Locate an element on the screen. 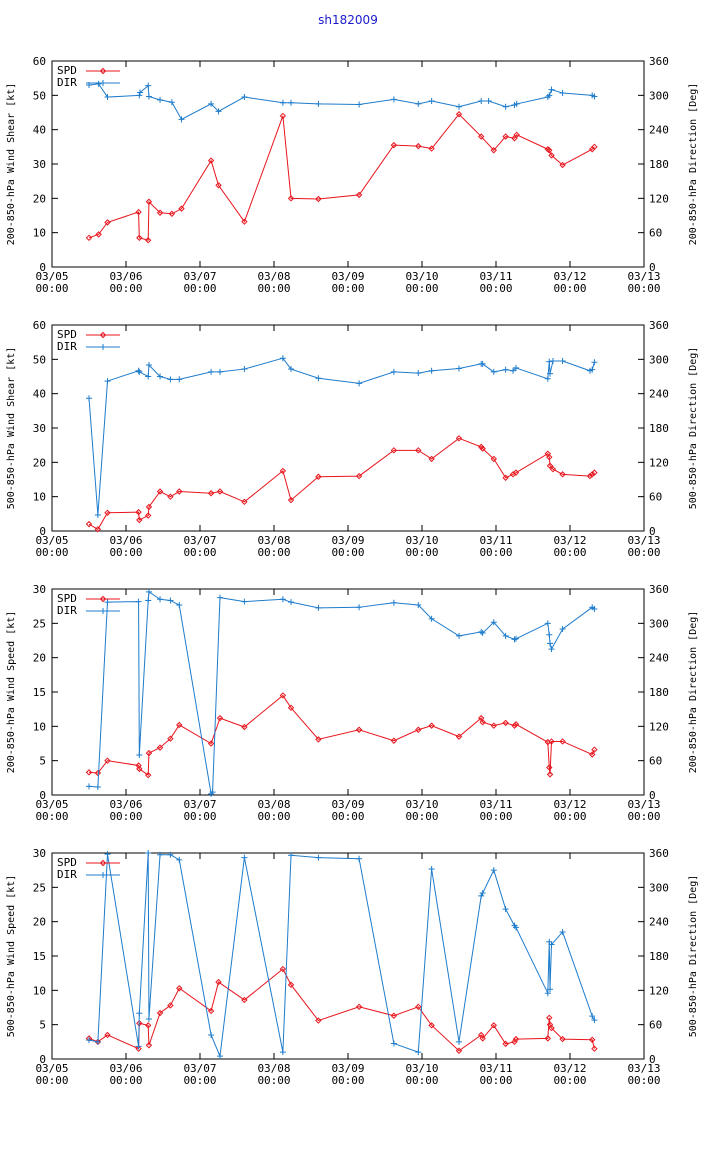 The width and height of the screenshot is (704, 1156). x-tick-date: 03/07 is located at coordinates (199, 804).